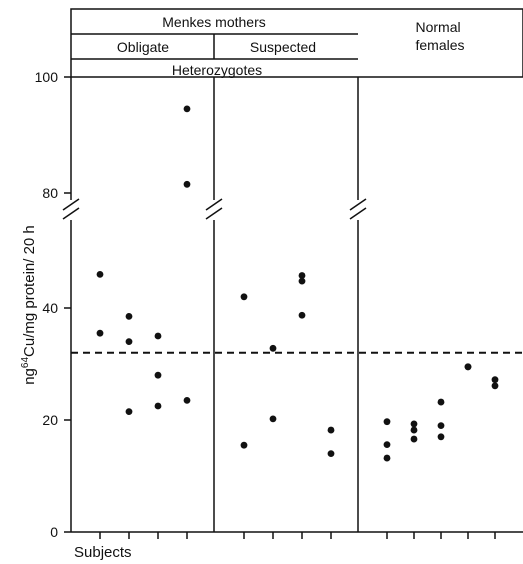 The height and width of the screenshot is (564, 523). I want to click on header-obligate: Obligate, so click(143, 47).